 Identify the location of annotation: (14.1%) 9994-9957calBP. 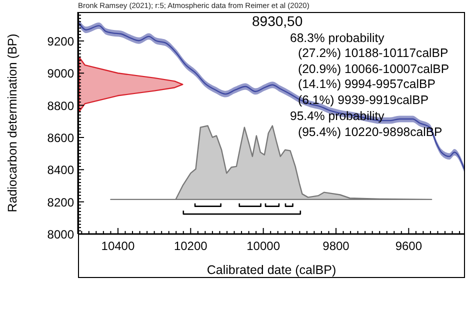
(367, 84).